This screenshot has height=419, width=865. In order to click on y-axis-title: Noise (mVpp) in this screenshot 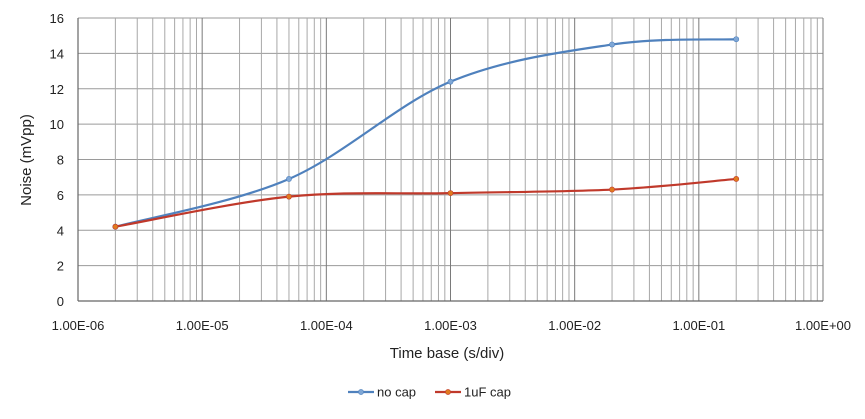, I will do `click(26, 160)`.